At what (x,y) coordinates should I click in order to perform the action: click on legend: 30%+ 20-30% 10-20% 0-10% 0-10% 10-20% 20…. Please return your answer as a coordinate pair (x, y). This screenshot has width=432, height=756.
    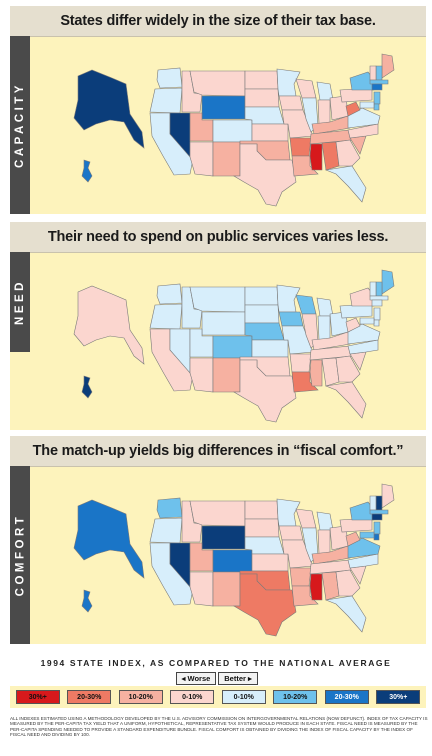
    Looking at the image, I should click on (218, 697).